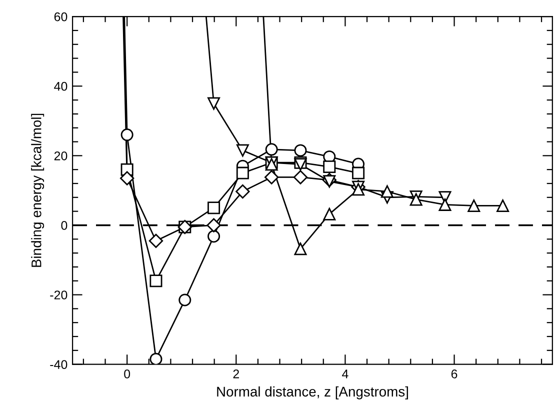 The height and width of the screenshot is (414, 558). Describe the element at coordinates (236, 374) in the screenshot. I see `x-tick-label: 2` at that location.